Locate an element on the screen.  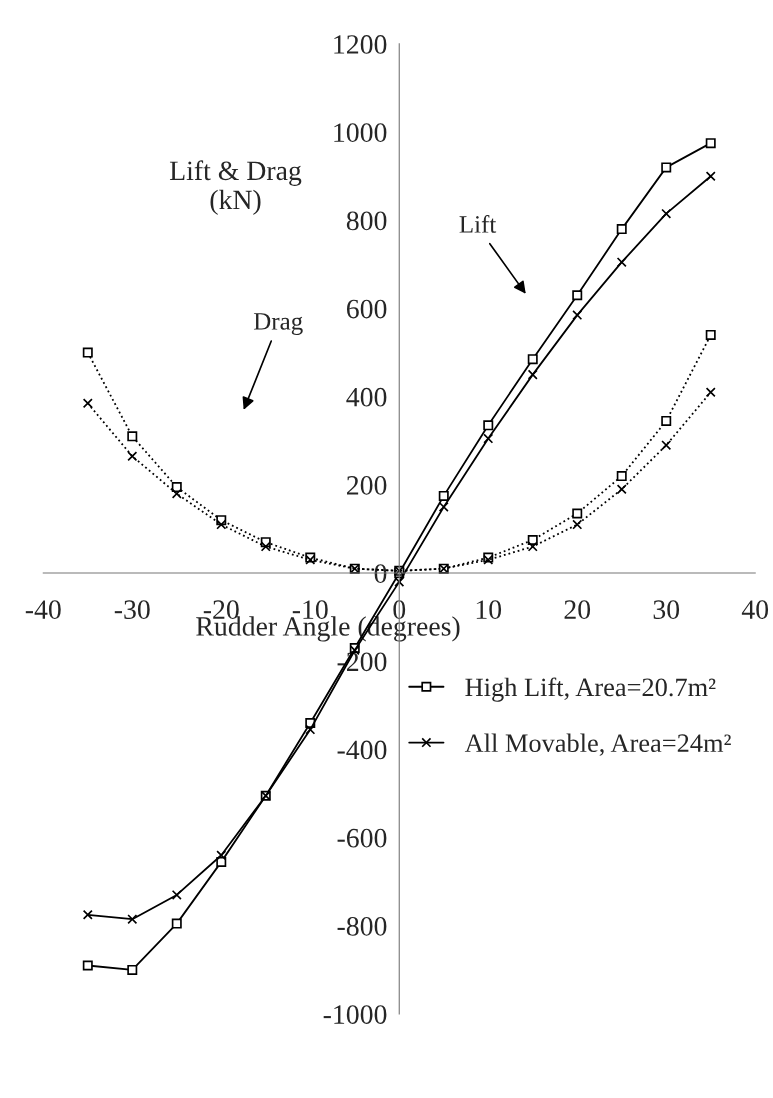
y-tick-label: -1000 is located at coordinates (355, 1014).